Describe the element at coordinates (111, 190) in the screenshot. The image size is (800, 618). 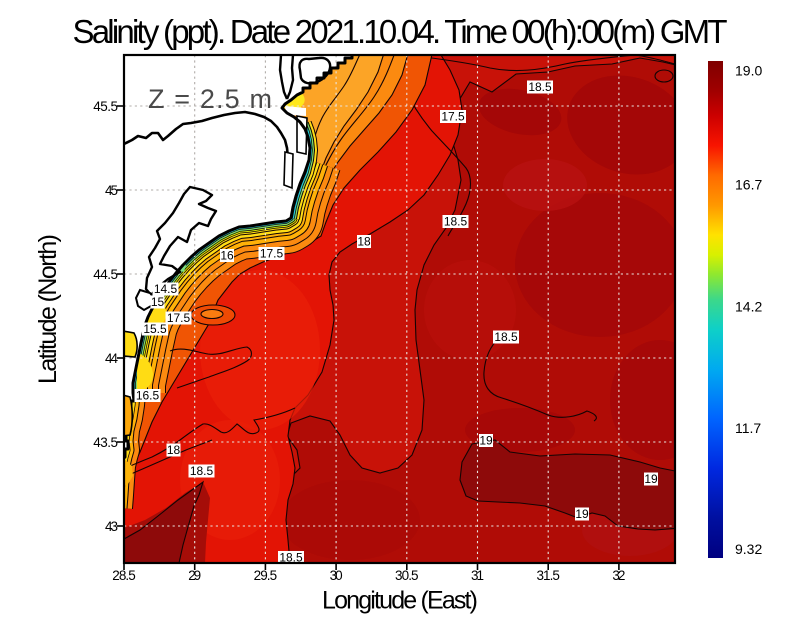
I see `svg-text: 45` at that location.